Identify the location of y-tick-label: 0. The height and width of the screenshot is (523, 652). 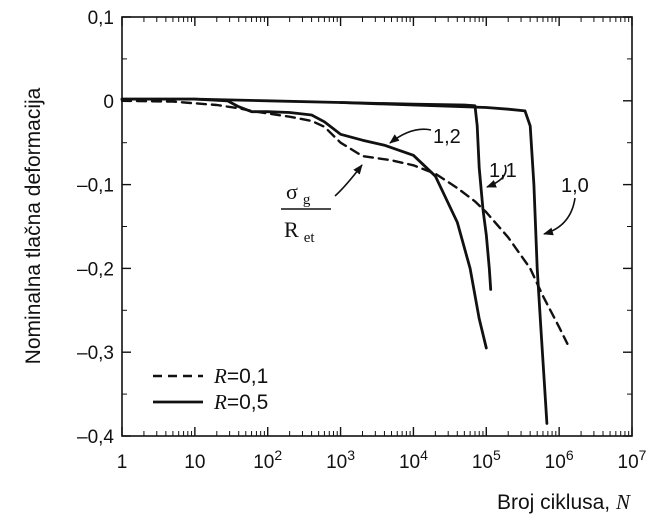
(108, 102).